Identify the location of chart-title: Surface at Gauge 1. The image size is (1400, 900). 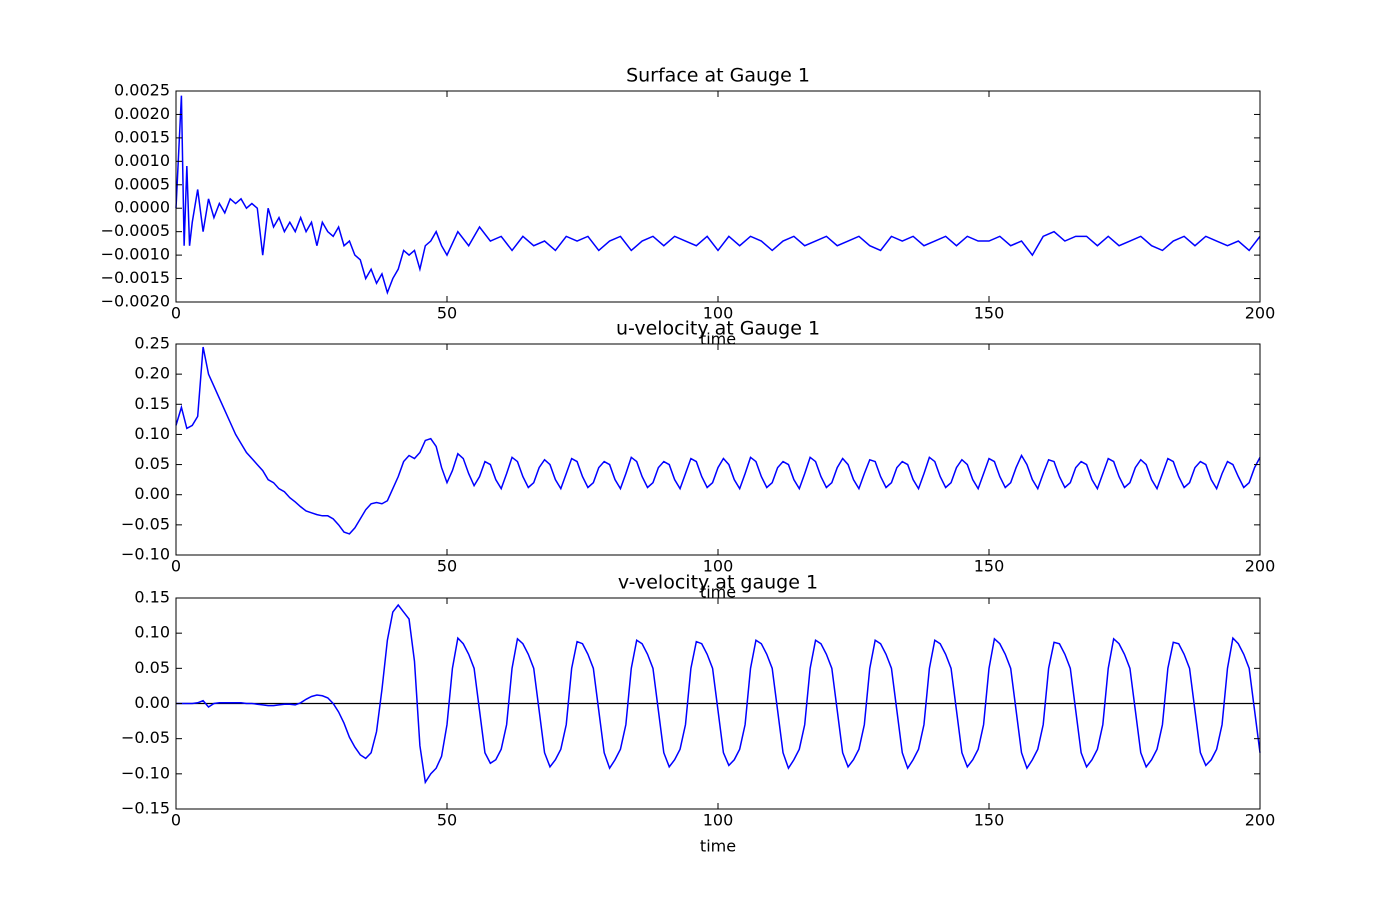
(718, 76).